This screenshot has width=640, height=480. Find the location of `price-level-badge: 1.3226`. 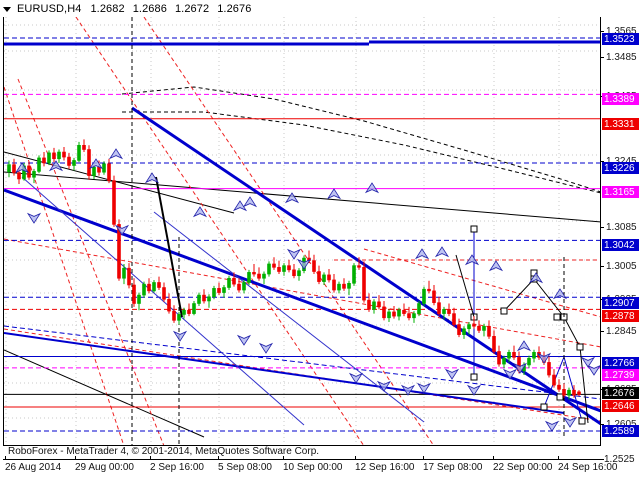

price-level-badge: 1.3226 is located at coordinates (620, 168).